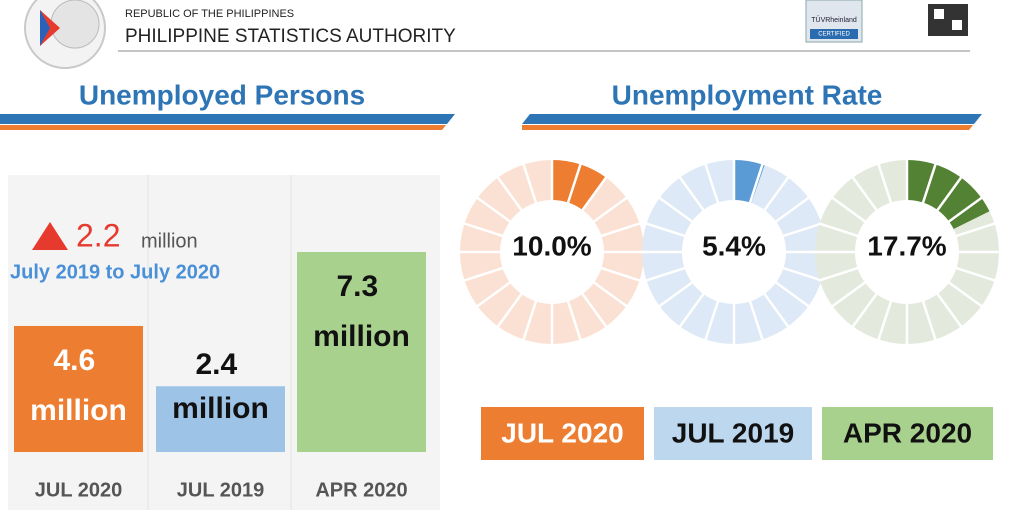 This screenshot has width=1024, height=514. Describe the element at coordinates (45, 28) in the screenshot. I see `logo-accent` at that location.